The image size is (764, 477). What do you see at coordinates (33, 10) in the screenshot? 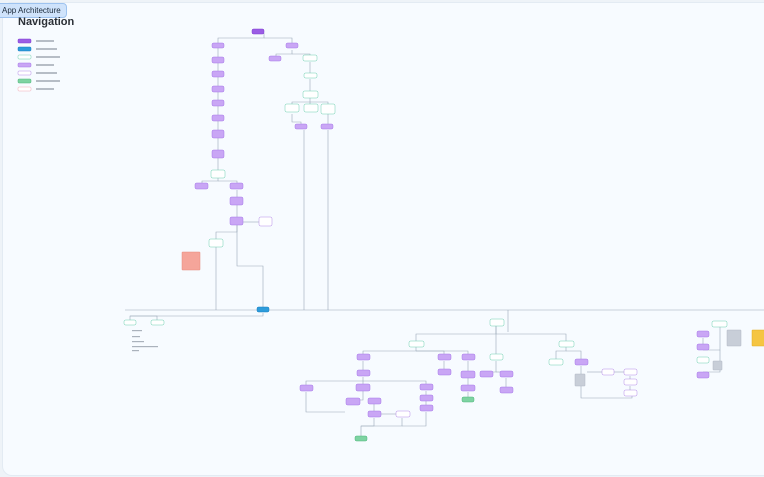
I see `frame-tab: App Architecture` at bounding box center [33, 10].